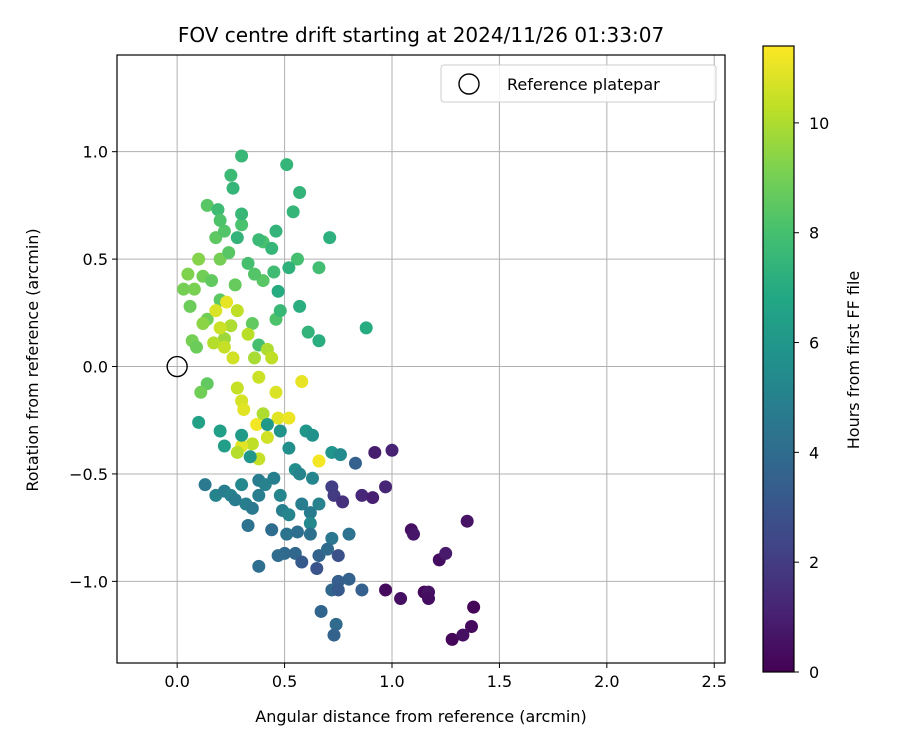  Describe the element at coordinates (811, 398) in the screenshot. I see `colorbar-ticks: 0 2 4 6 8 10` at that location.